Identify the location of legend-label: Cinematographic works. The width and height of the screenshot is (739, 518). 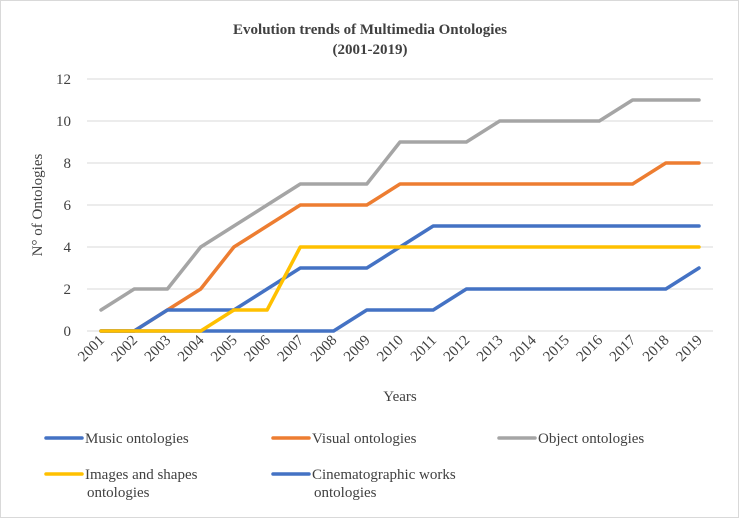
(384, 475).